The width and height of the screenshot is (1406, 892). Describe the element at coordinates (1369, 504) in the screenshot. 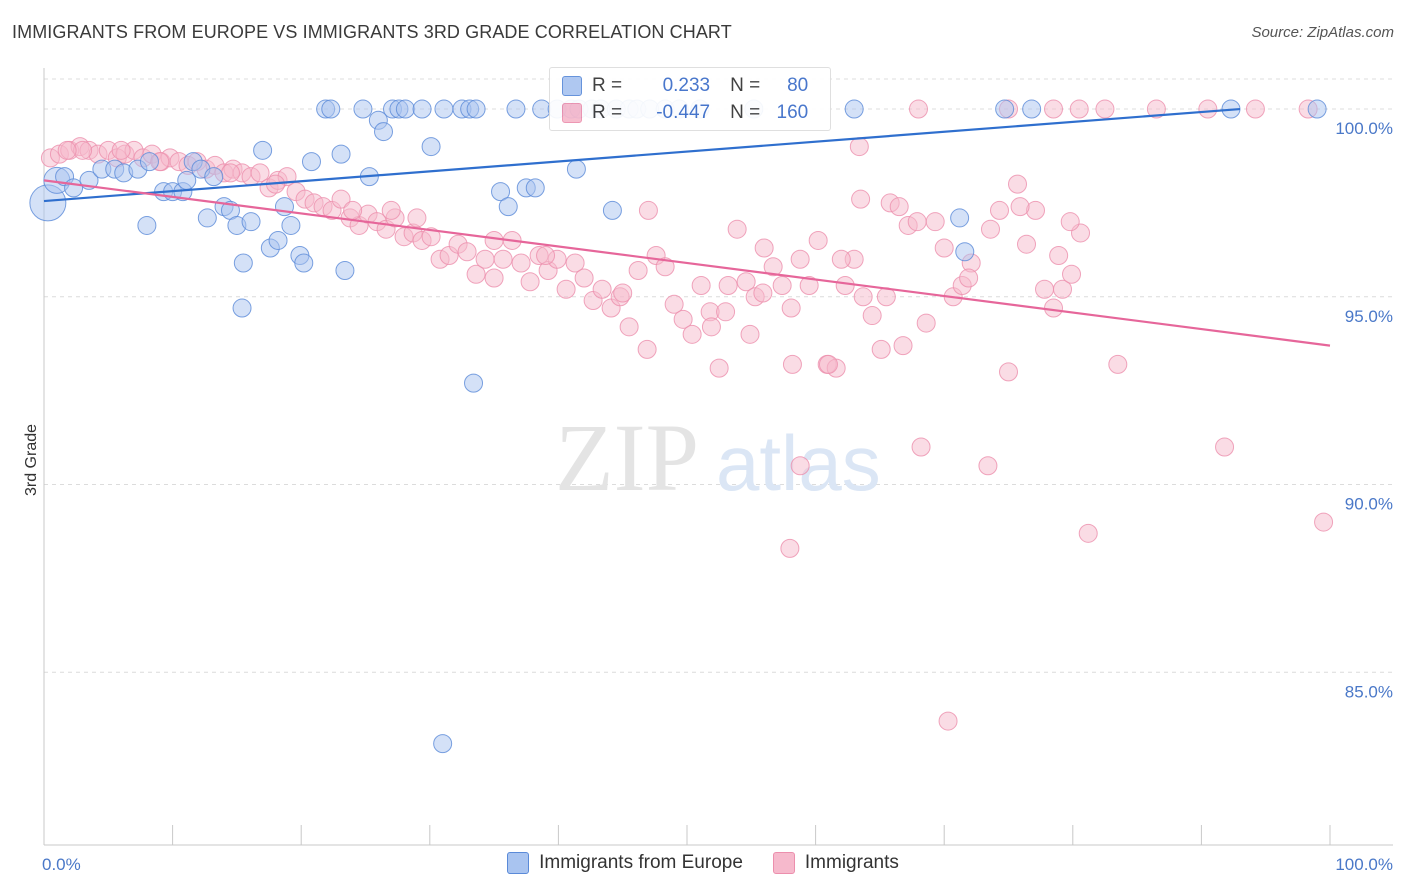

I see `y-tick-label: 90.0%` at that location.